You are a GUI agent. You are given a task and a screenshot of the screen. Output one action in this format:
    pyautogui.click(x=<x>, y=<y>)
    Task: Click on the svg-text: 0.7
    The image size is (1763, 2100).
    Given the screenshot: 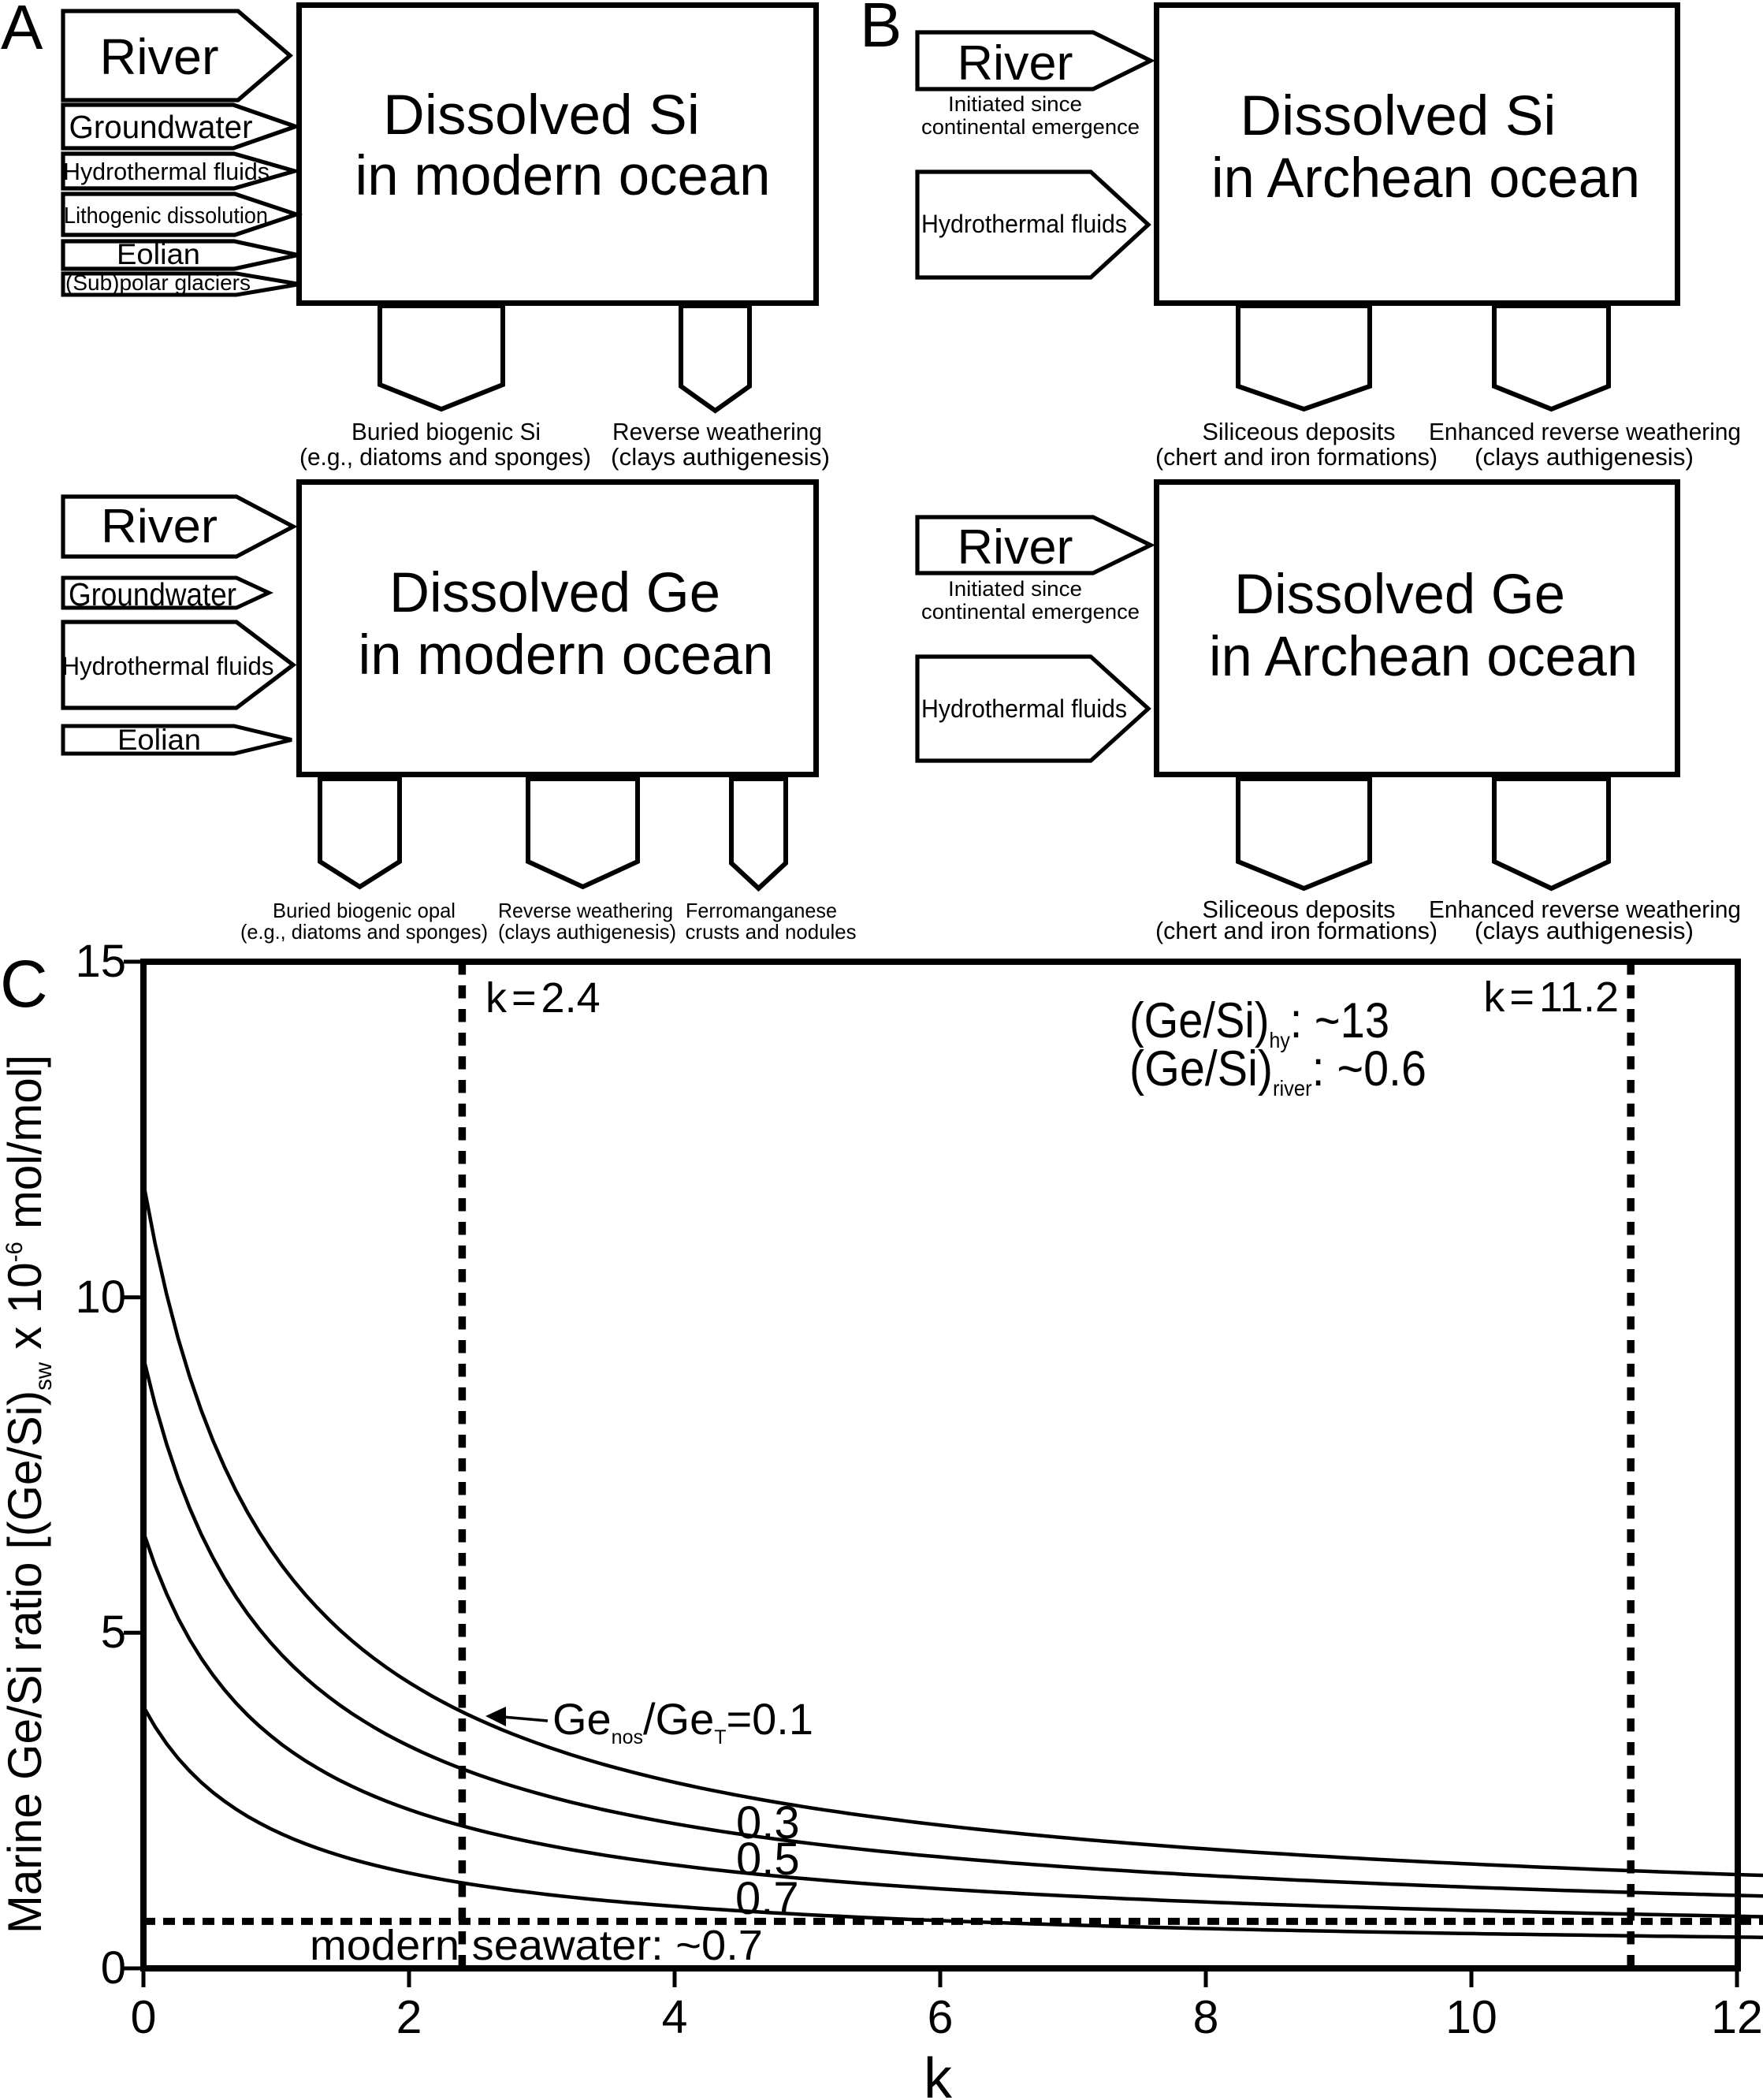 What is the action you would take?
    pyautogui.click(x=767, y=1898)
    